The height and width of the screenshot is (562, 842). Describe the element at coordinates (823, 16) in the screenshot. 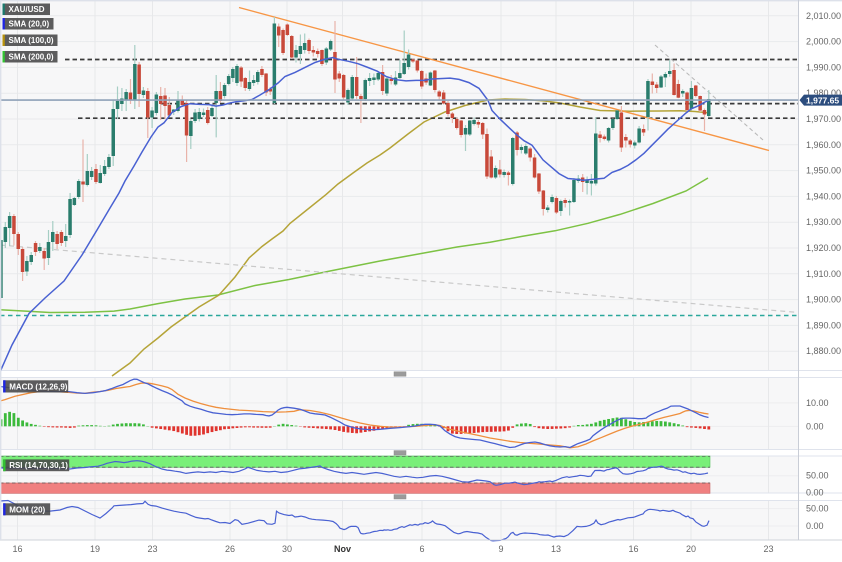

I see `svg-text: 2,010.00` at that location.